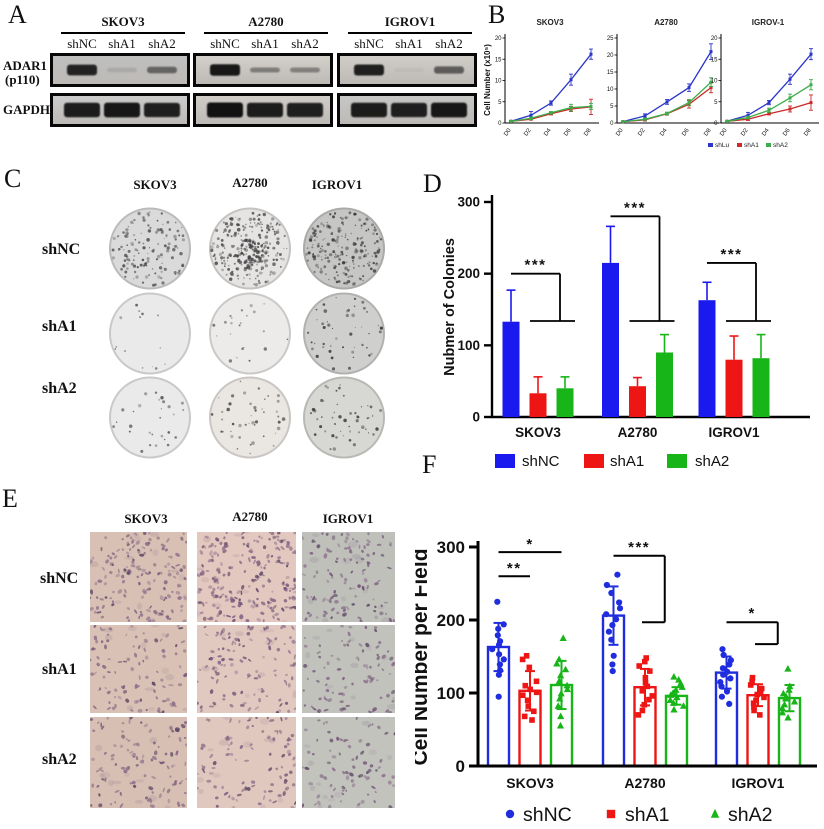  I want to click on y-tick-label: 15, so click(714, 60).